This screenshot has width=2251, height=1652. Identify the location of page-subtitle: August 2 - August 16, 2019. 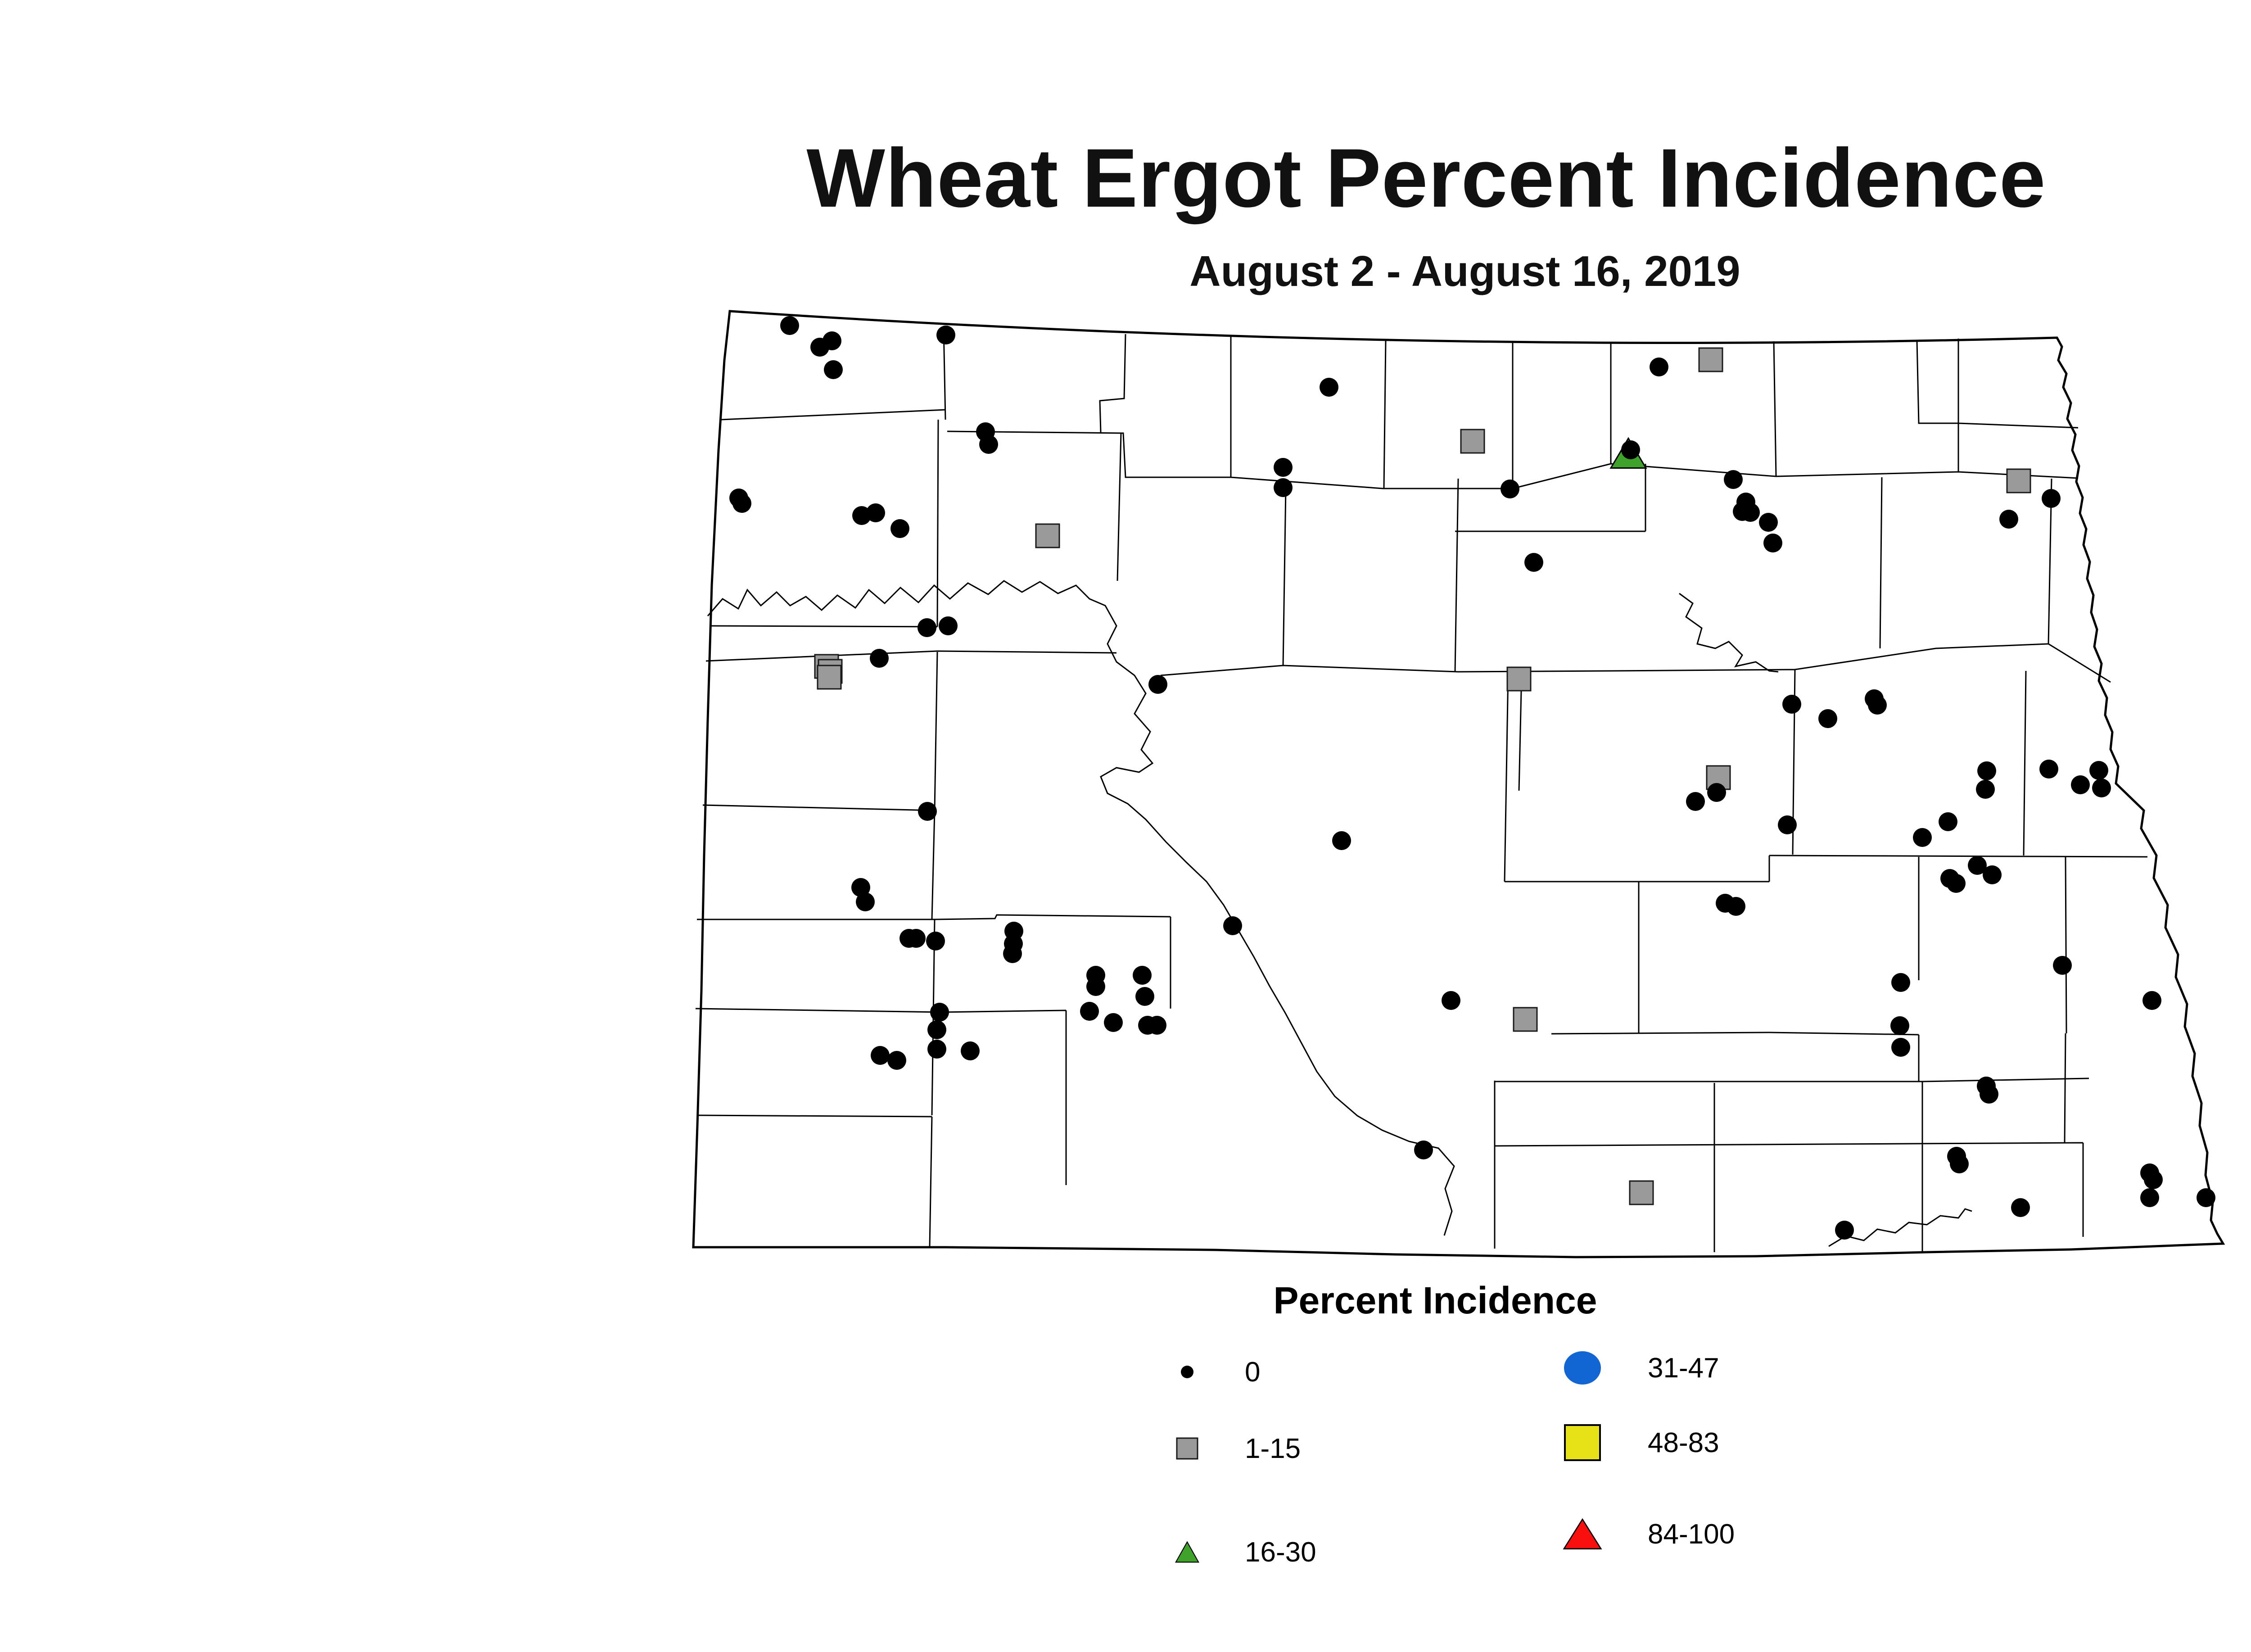
(1464, 271).